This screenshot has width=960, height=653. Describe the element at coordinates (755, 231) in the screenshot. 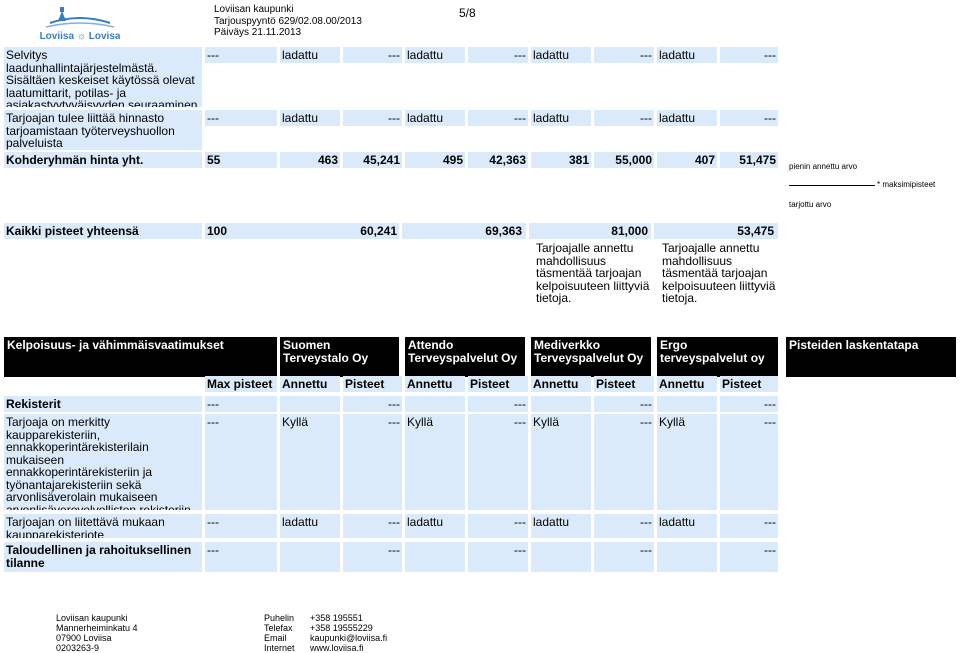

I see `total-score-4-value: 53,475` at that location.